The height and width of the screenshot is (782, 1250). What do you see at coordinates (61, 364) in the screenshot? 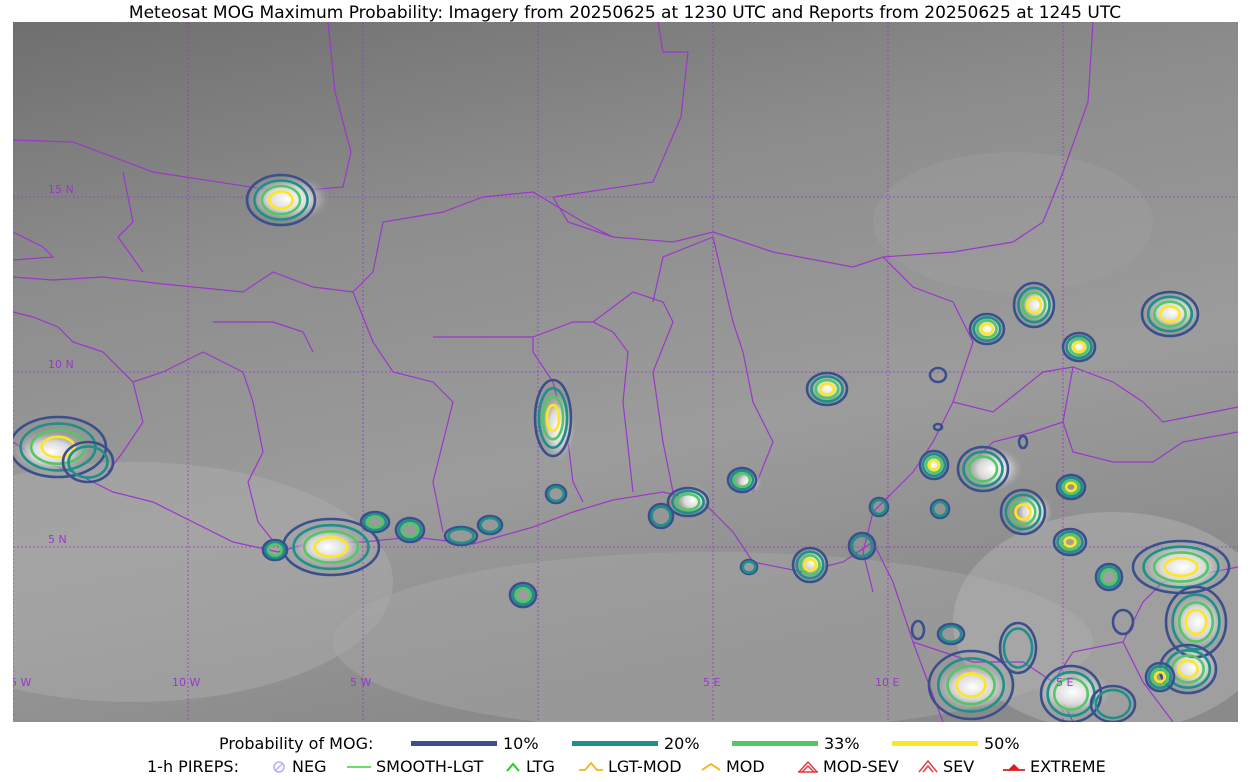
I see `lat-label-10n: 10 N` at bounding box center [61, 364].